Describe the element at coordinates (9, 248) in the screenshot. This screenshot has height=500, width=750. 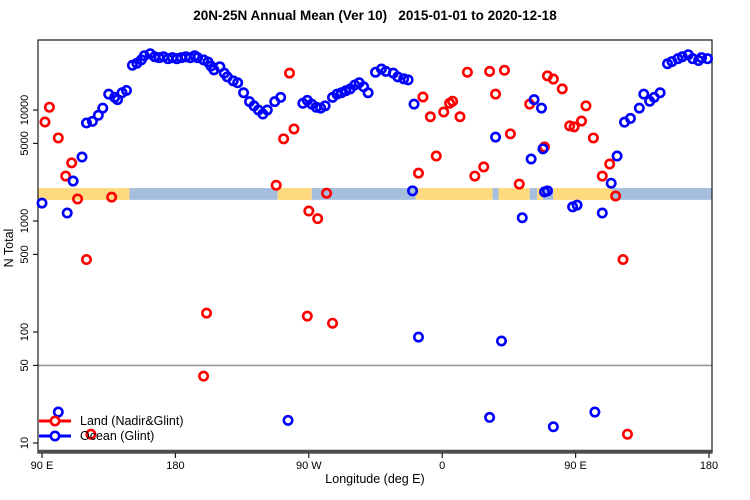
I see `y-axis-label: N Total` at that location.